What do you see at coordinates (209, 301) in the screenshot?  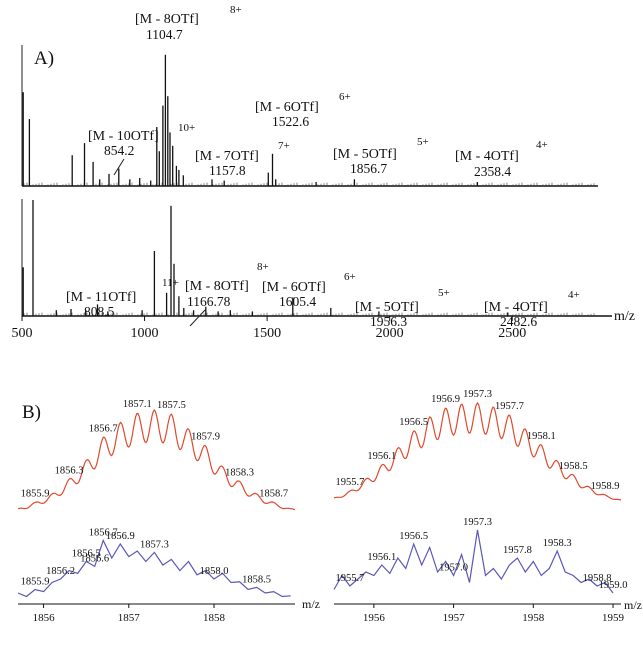 I see `value-label-1166-78: 1166.78` at bounding box center [209, 301].